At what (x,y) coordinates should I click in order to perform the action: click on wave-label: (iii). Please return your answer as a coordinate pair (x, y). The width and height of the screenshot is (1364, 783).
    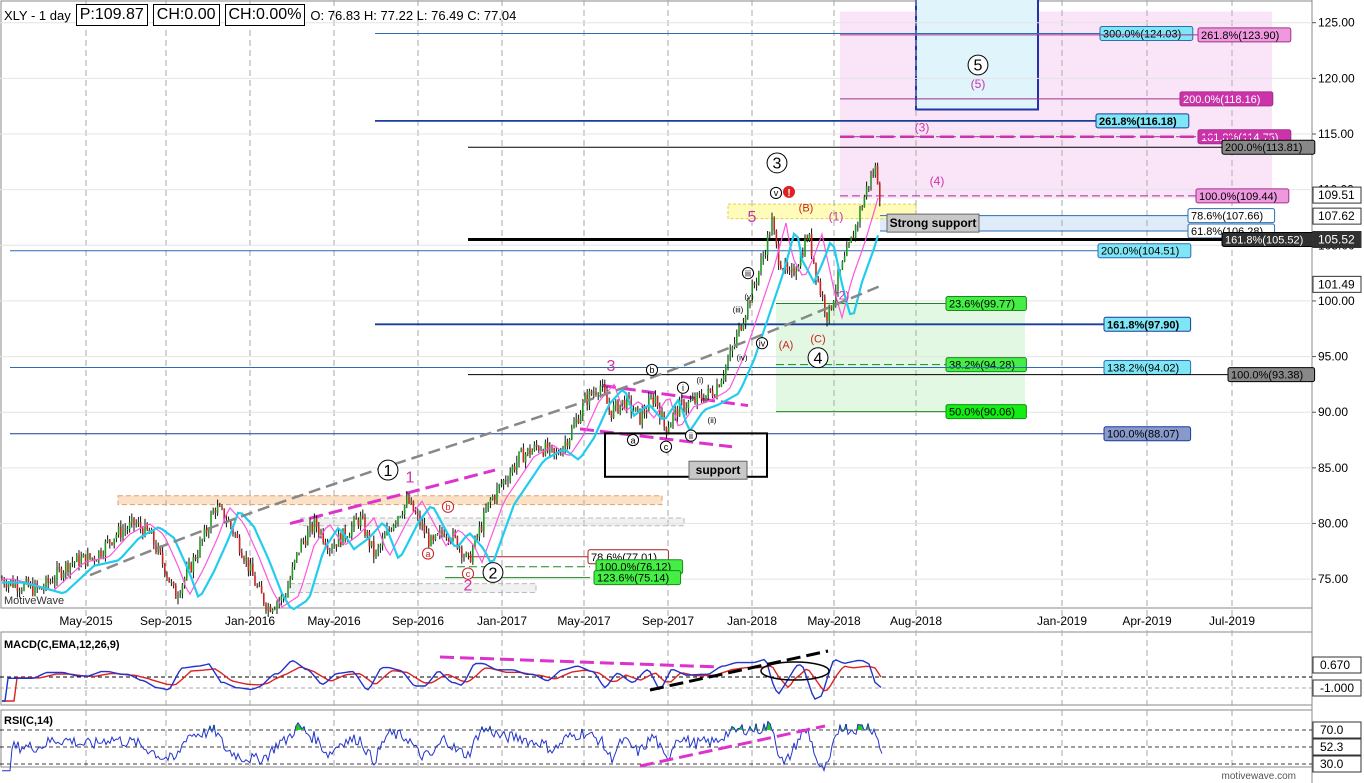
    Looking at the image, I should click on (738, 310).